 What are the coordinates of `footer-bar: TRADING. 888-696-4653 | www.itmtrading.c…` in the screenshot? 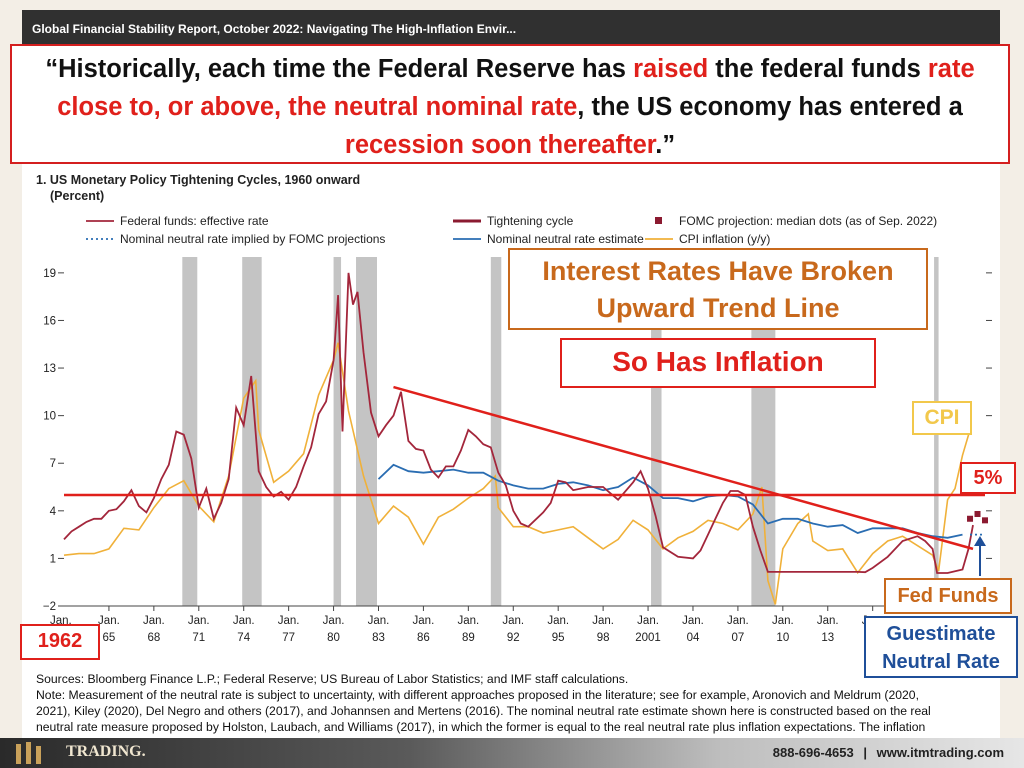 It's located at (512, 753).